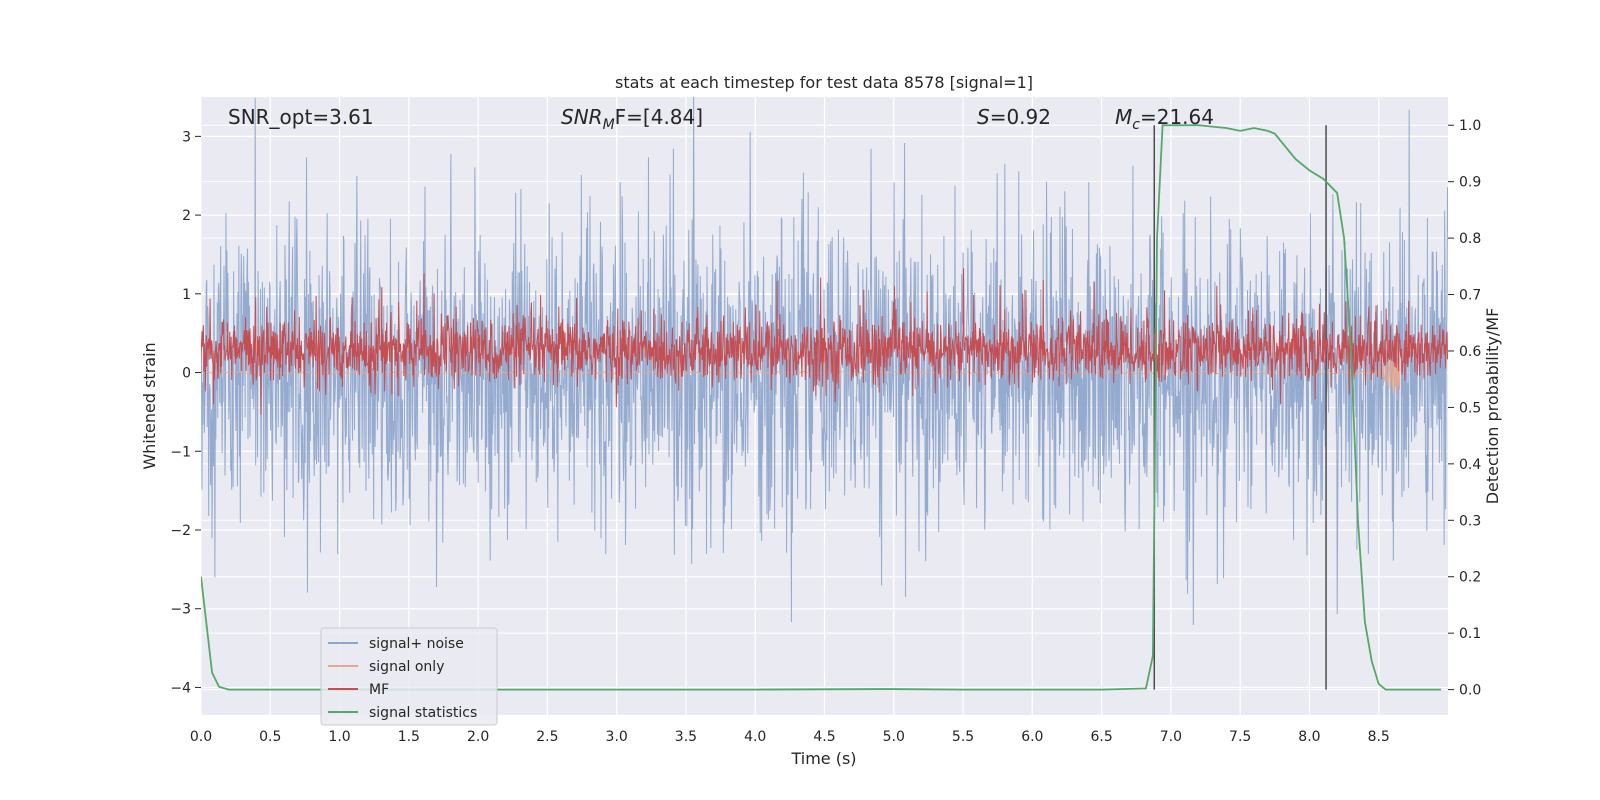 Image resolution: width=1600 pixels, height=800 pixels. I want to click on x-tick-label: 7.5, so click(1240, 737).